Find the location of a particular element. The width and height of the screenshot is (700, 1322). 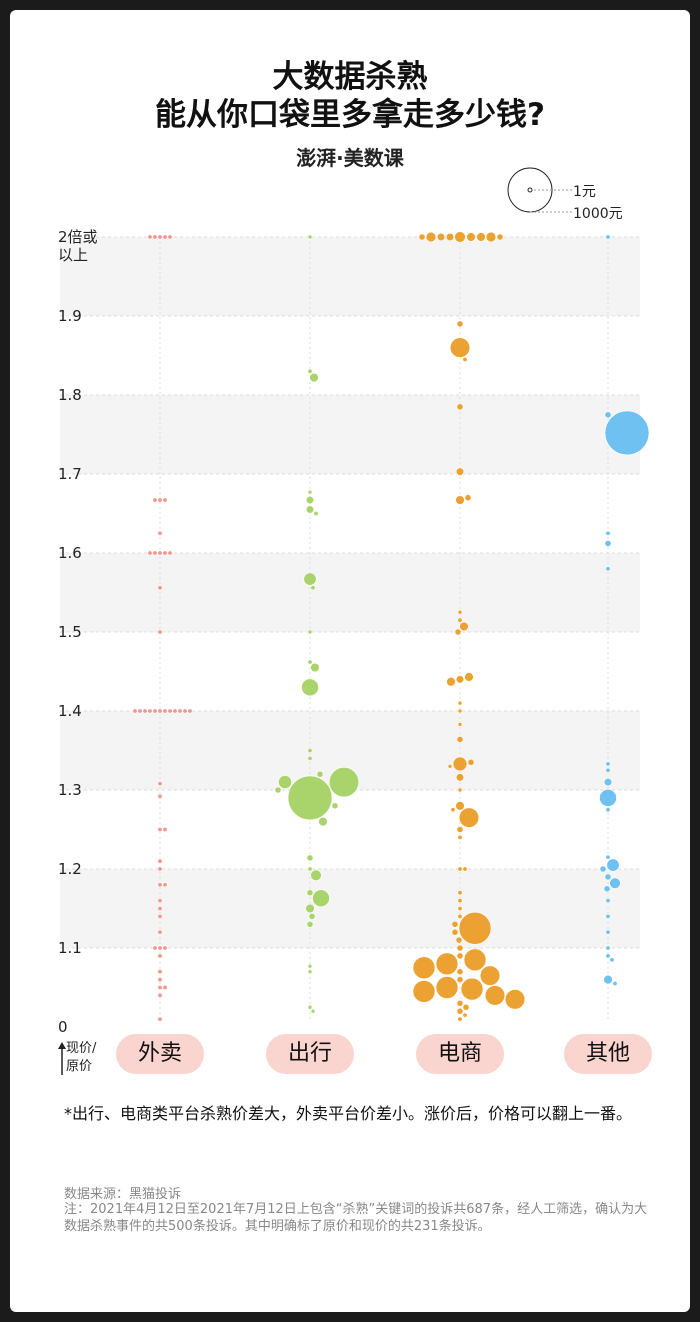

category-label: 其他 is located at coordinates (608, 1054).